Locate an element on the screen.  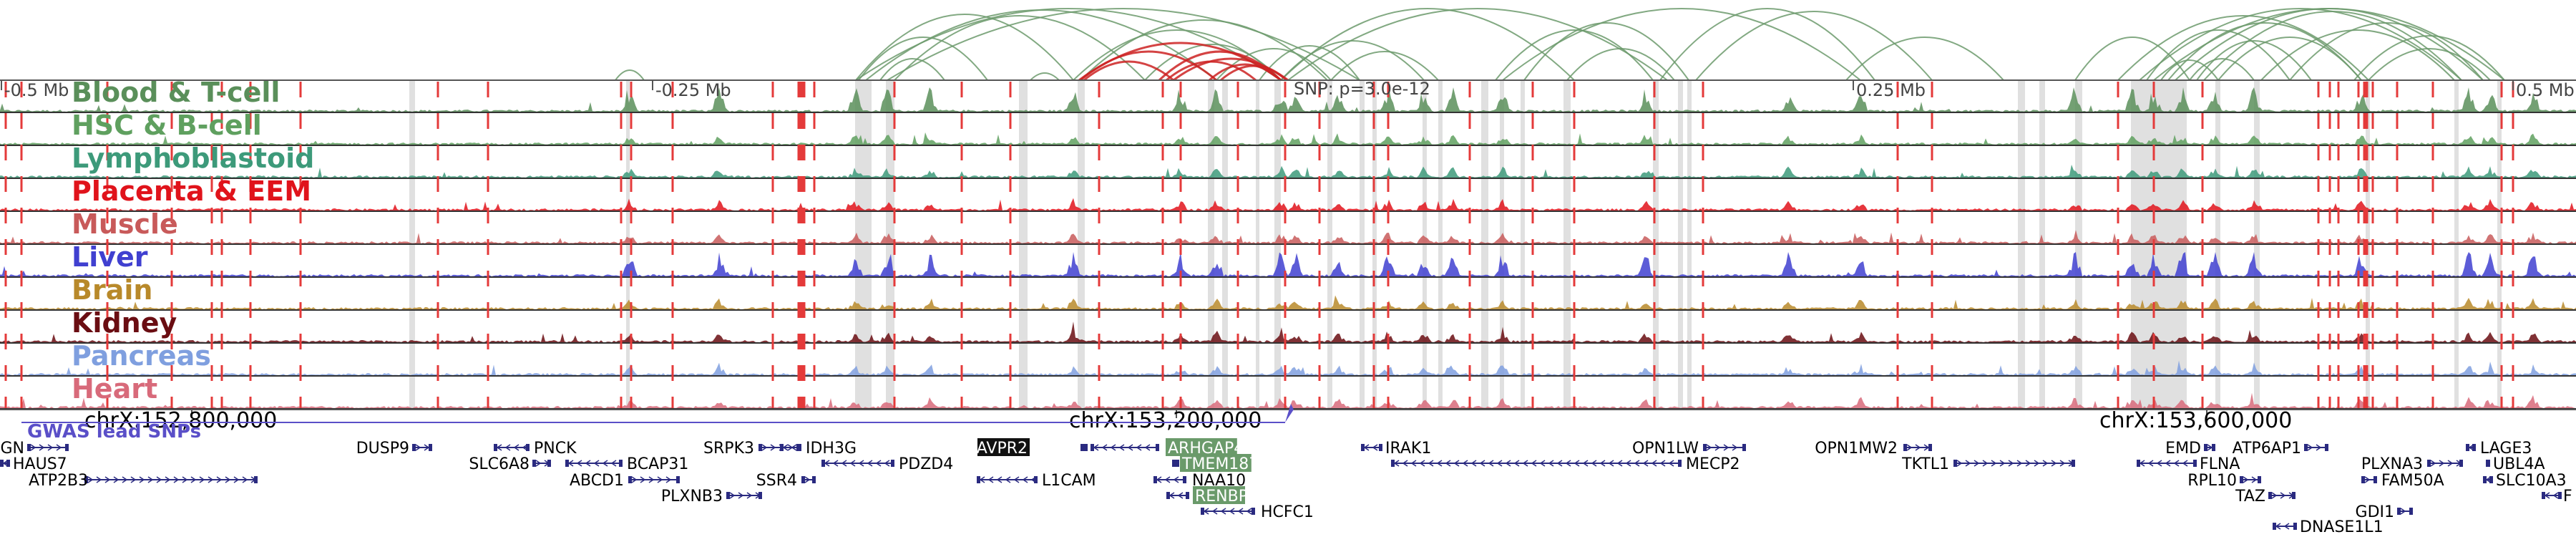
bottom-axis-tick-label: chrX:152,800,000 is located at coordinates (180, 420).